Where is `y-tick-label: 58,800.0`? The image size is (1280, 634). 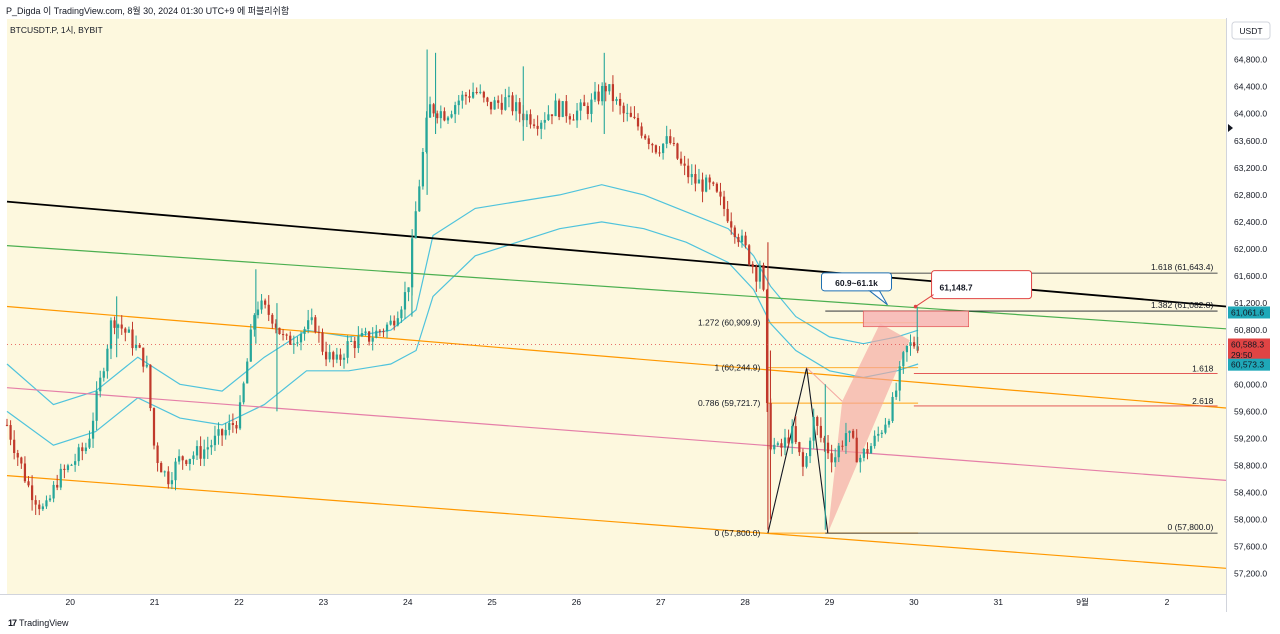
y-tick-label: 58,800.0 is located at coordinates (1250, 465).